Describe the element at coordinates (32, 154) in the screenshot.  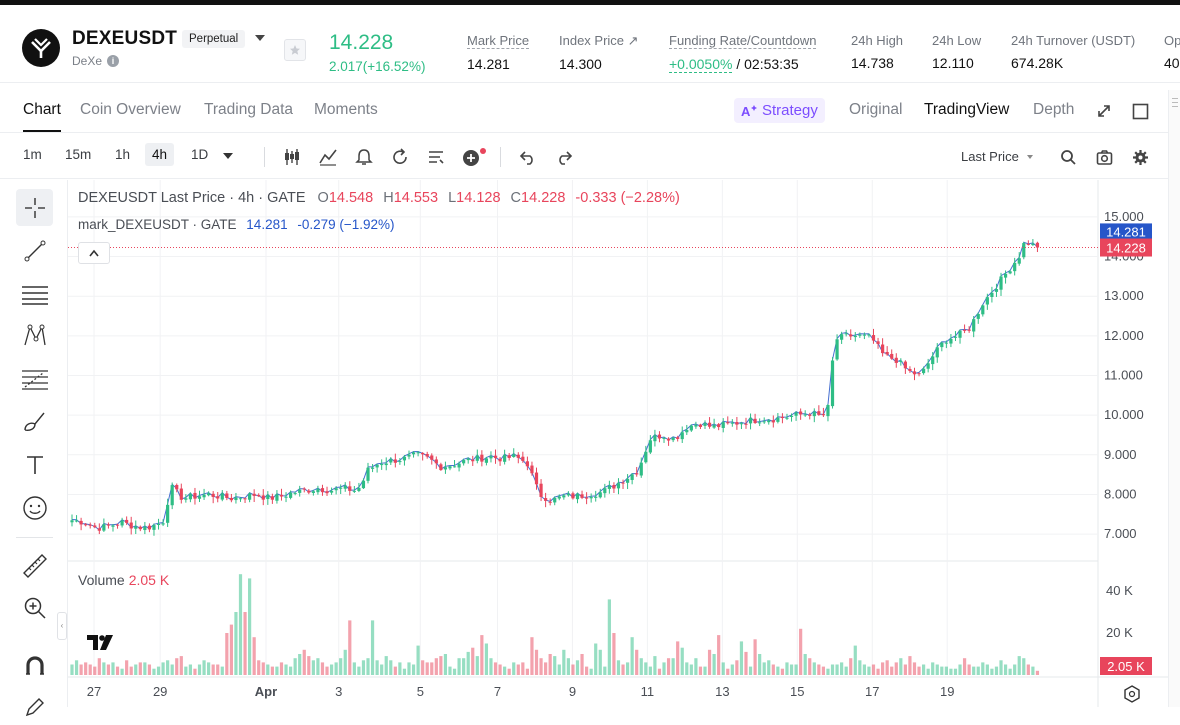
I see `timeframe-1m: 1m` at that location.